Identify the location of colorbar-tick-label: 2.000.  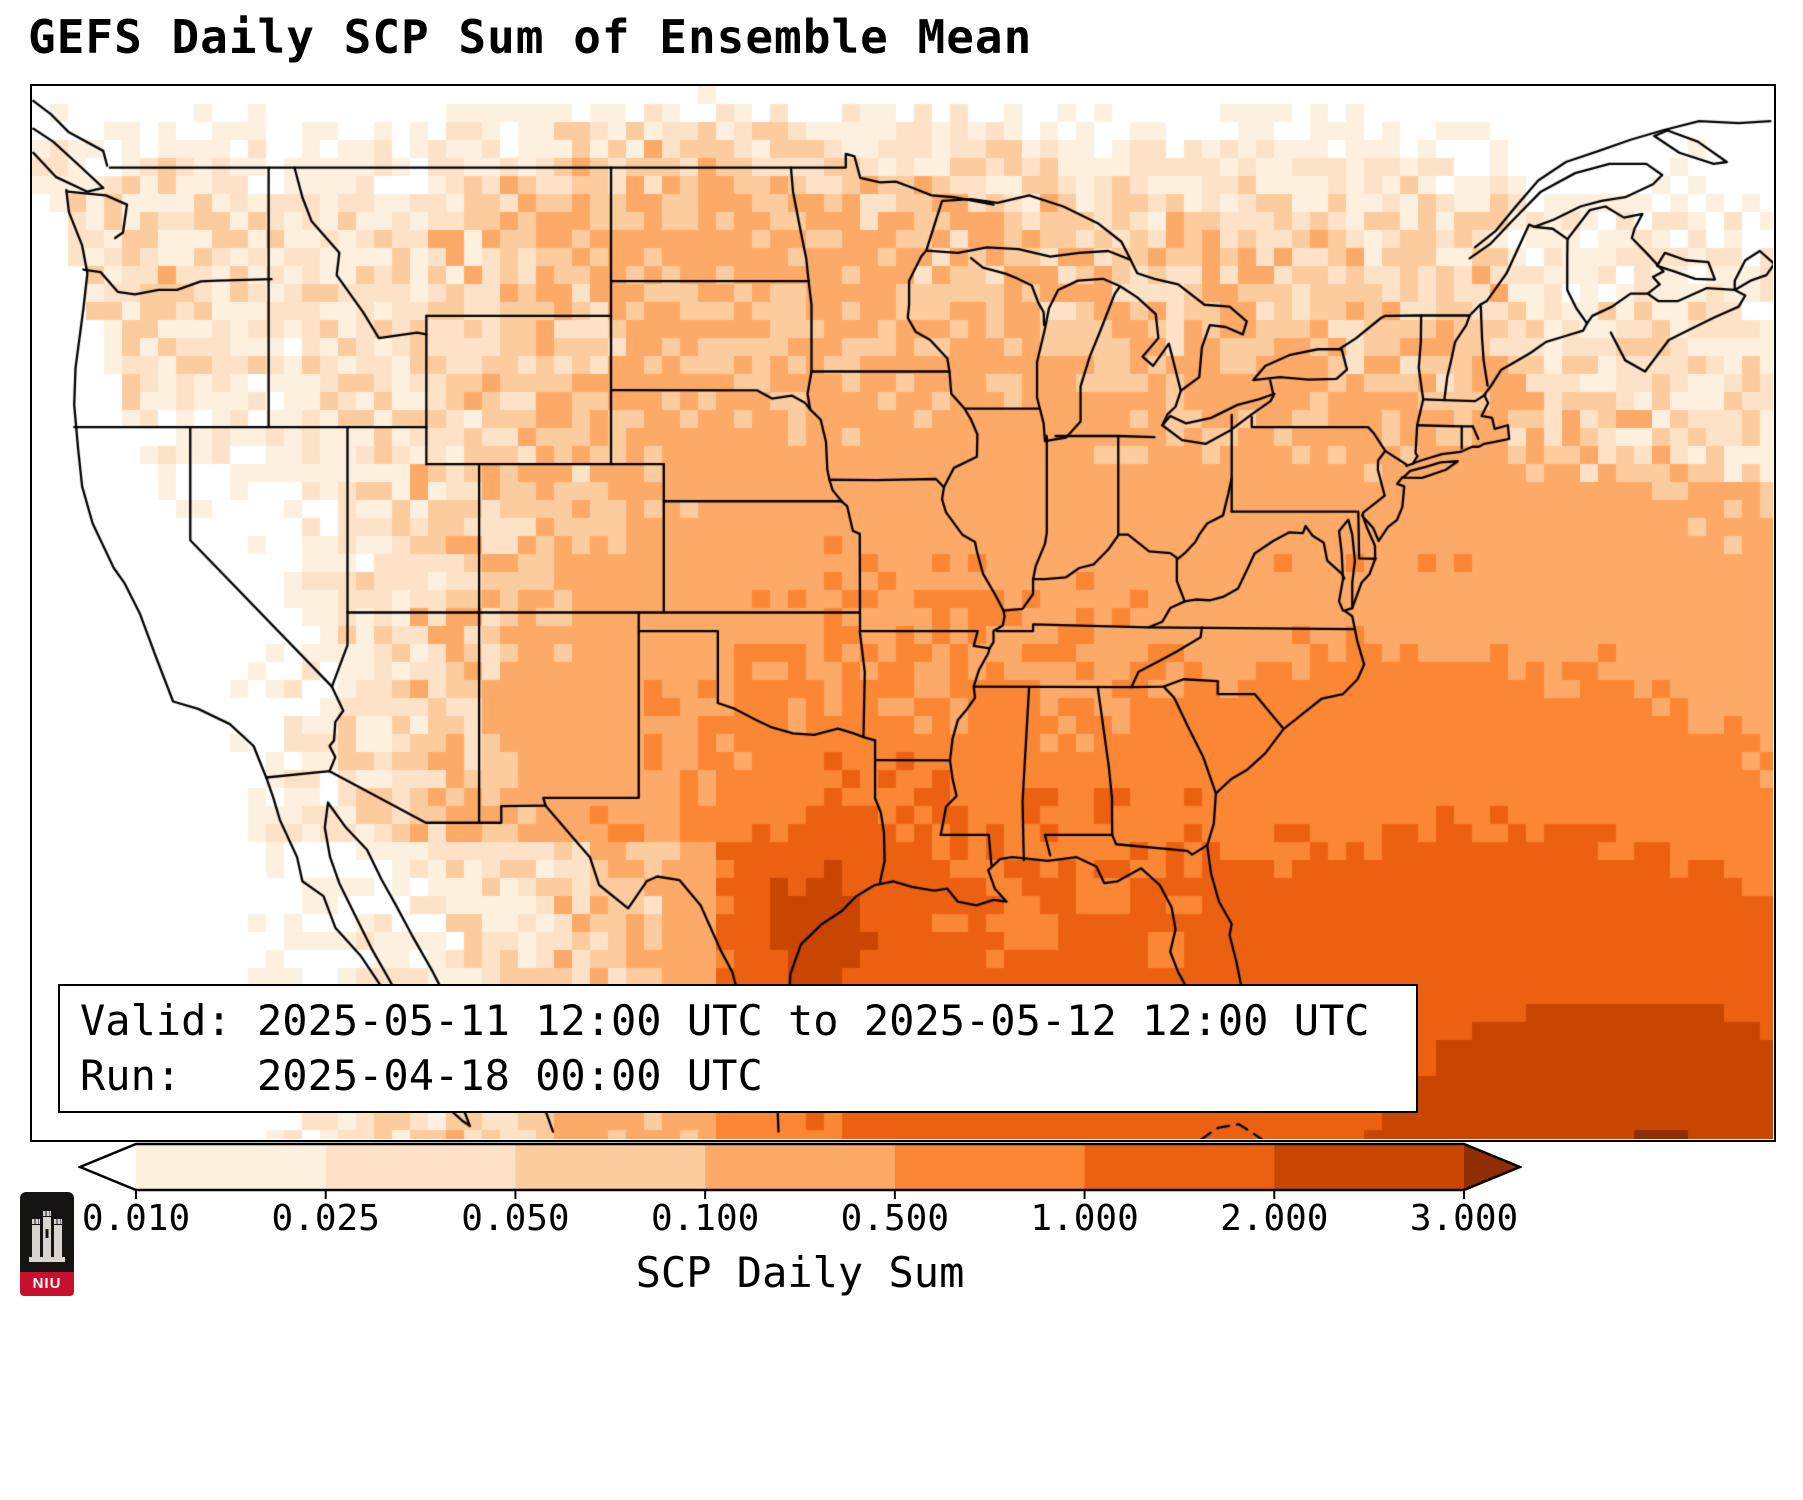
(1274, 1218).